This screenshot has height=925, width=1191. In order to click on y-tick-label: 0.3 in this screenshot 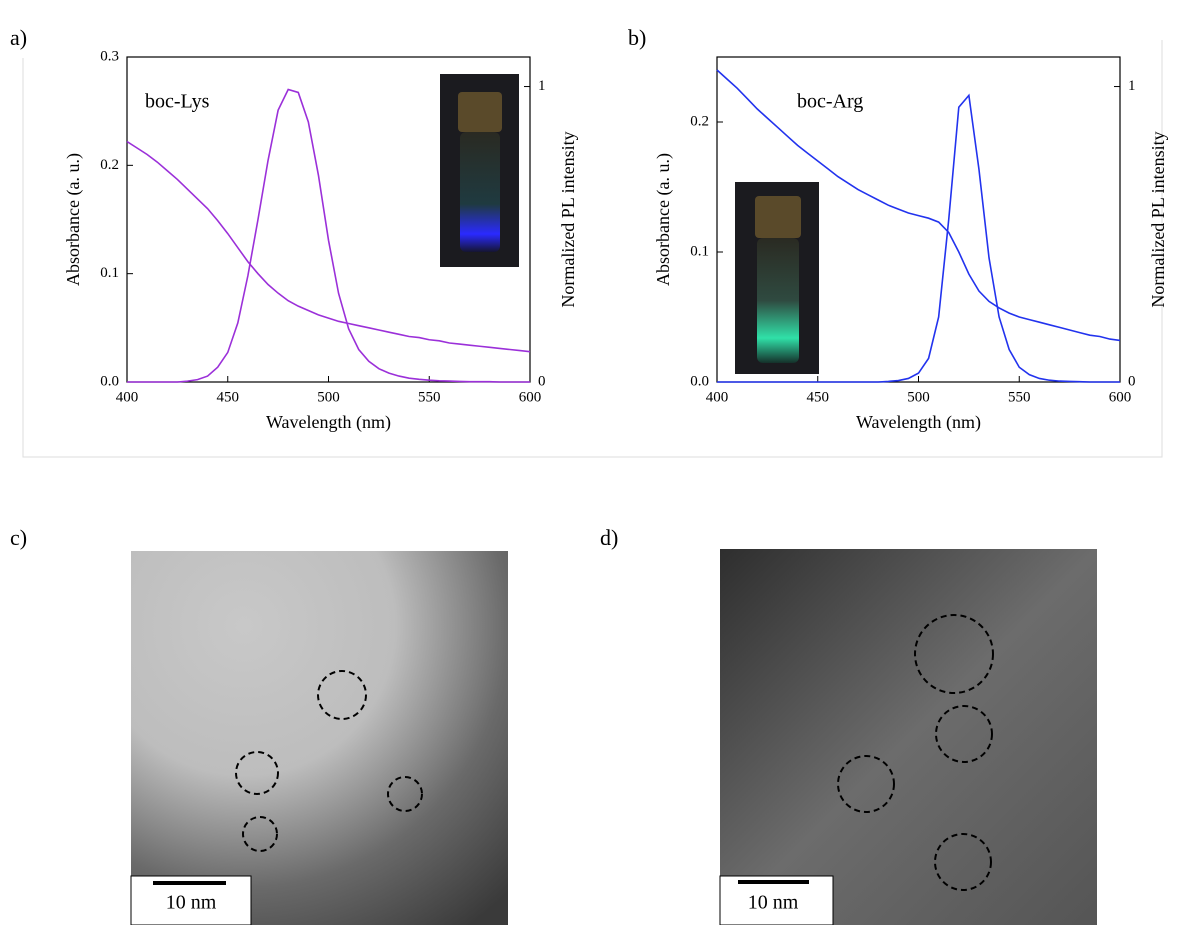, I will do `click(109, 56)`.